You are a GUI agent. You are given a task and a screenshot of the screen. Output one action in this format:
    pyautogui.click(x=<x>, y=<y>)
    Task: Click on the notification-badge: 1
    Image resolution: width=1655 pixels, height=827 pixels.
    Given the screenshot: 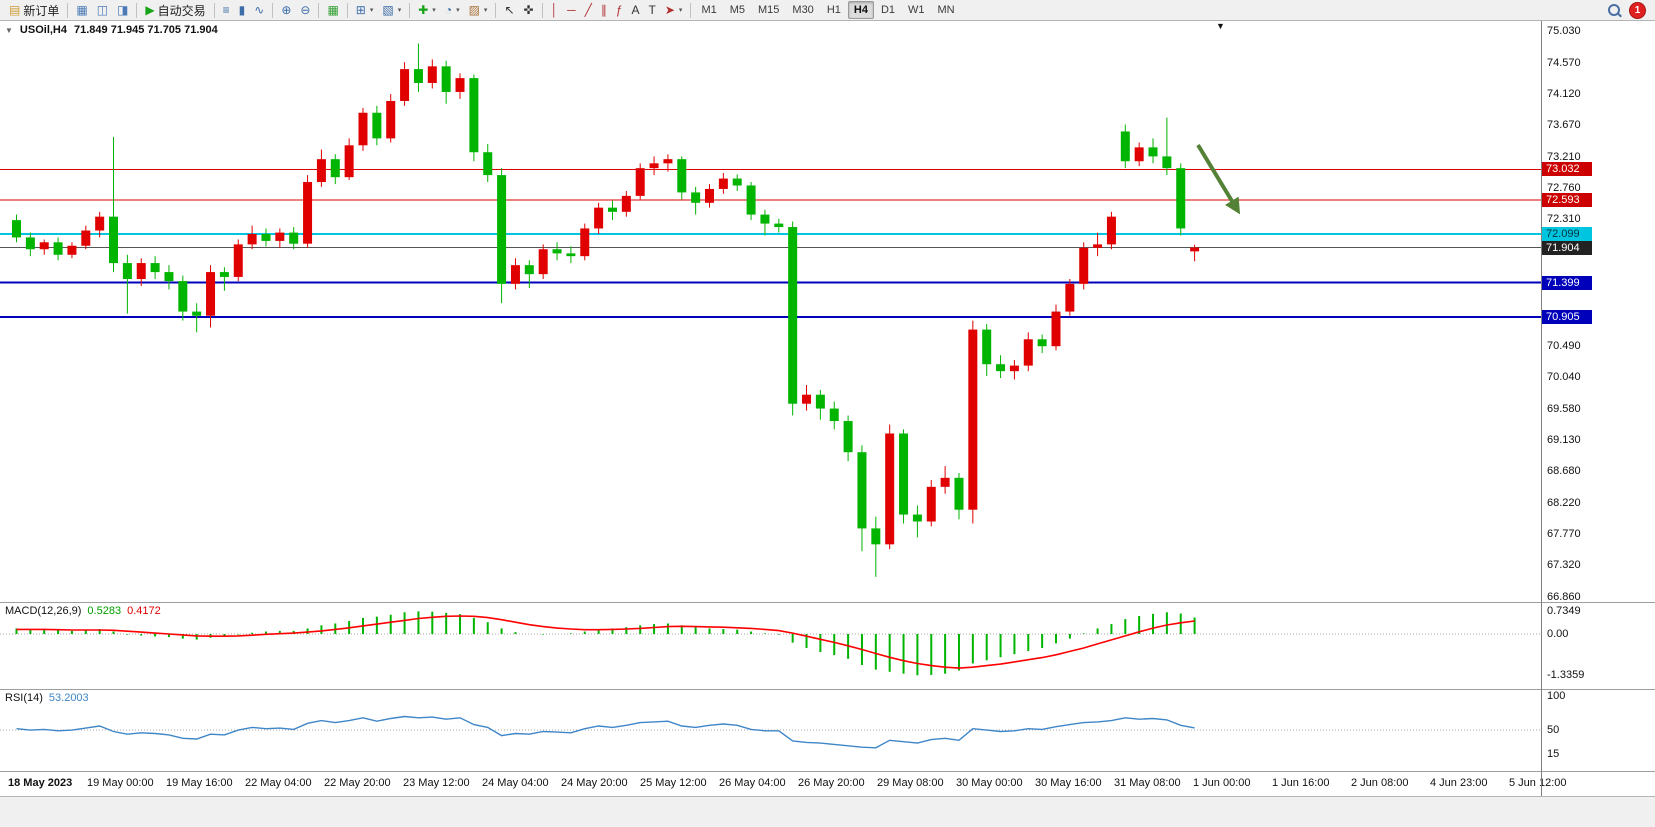 What is the action you would take?
    pyautogui.click(x=1637, y=10)
    